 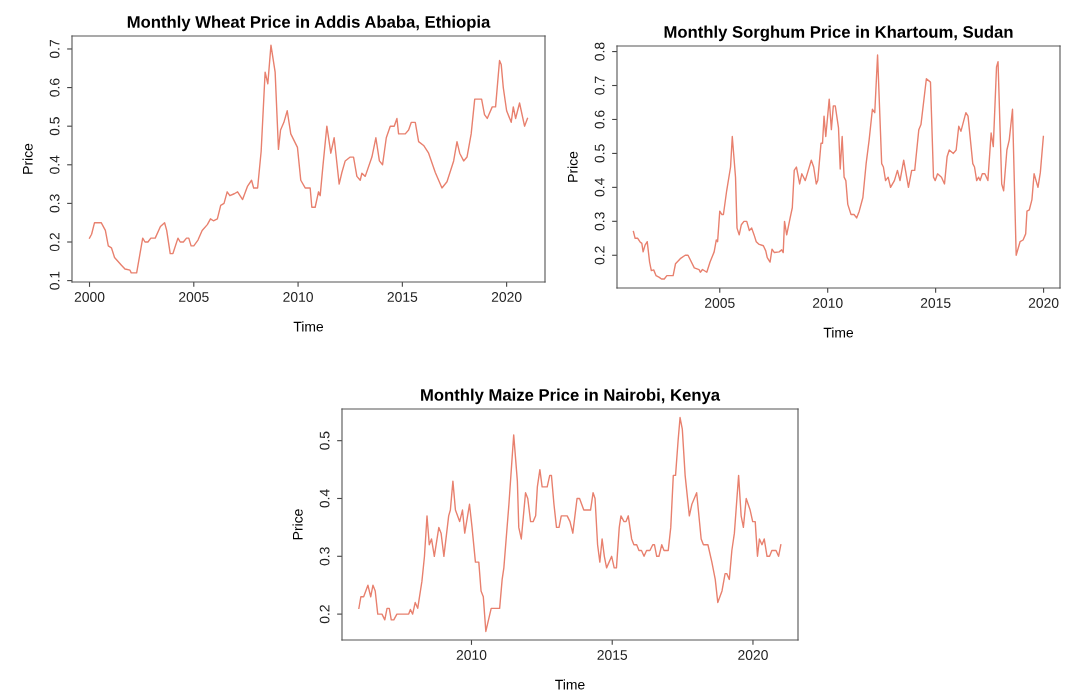 I want to click on chart-title: Monthly Maize Price in Nairobi, Kenya, so click(x=571, y=396).